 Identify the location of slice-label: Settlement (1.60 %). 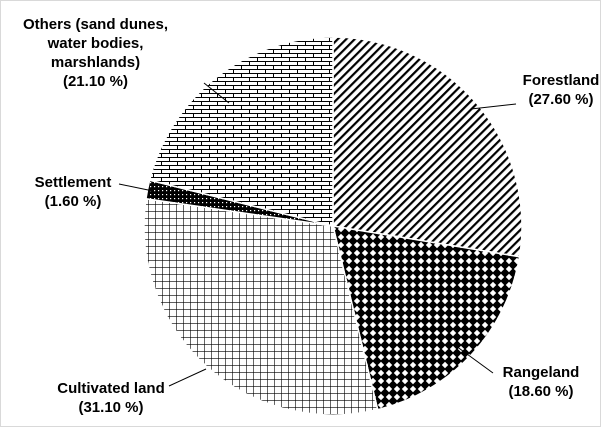
(73, 192).